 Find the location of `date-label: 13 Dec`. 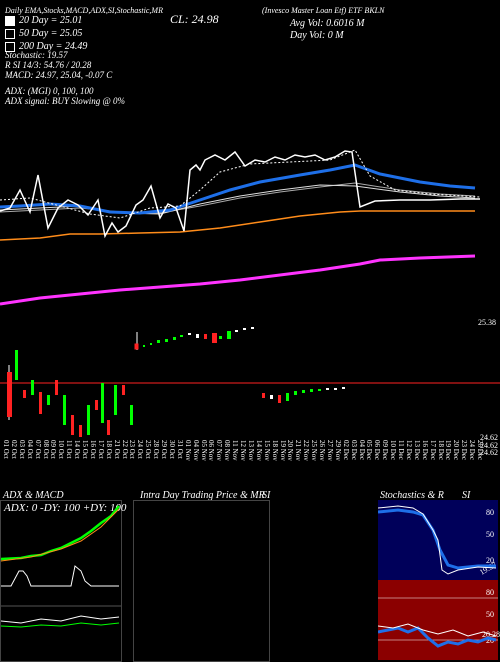

date-label: 13 Dec is located at coordinates (416, 450).